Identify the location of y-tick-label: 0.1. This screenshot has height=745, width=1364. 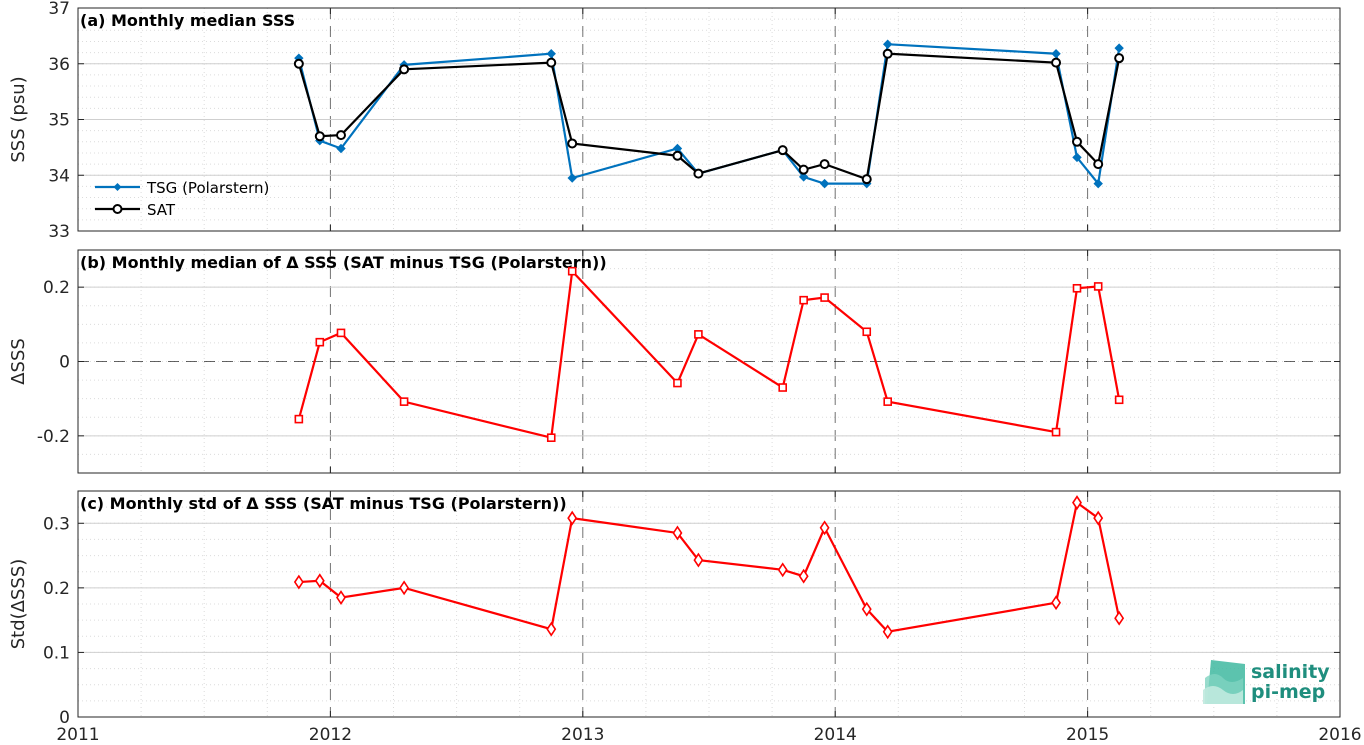
(56, 653).